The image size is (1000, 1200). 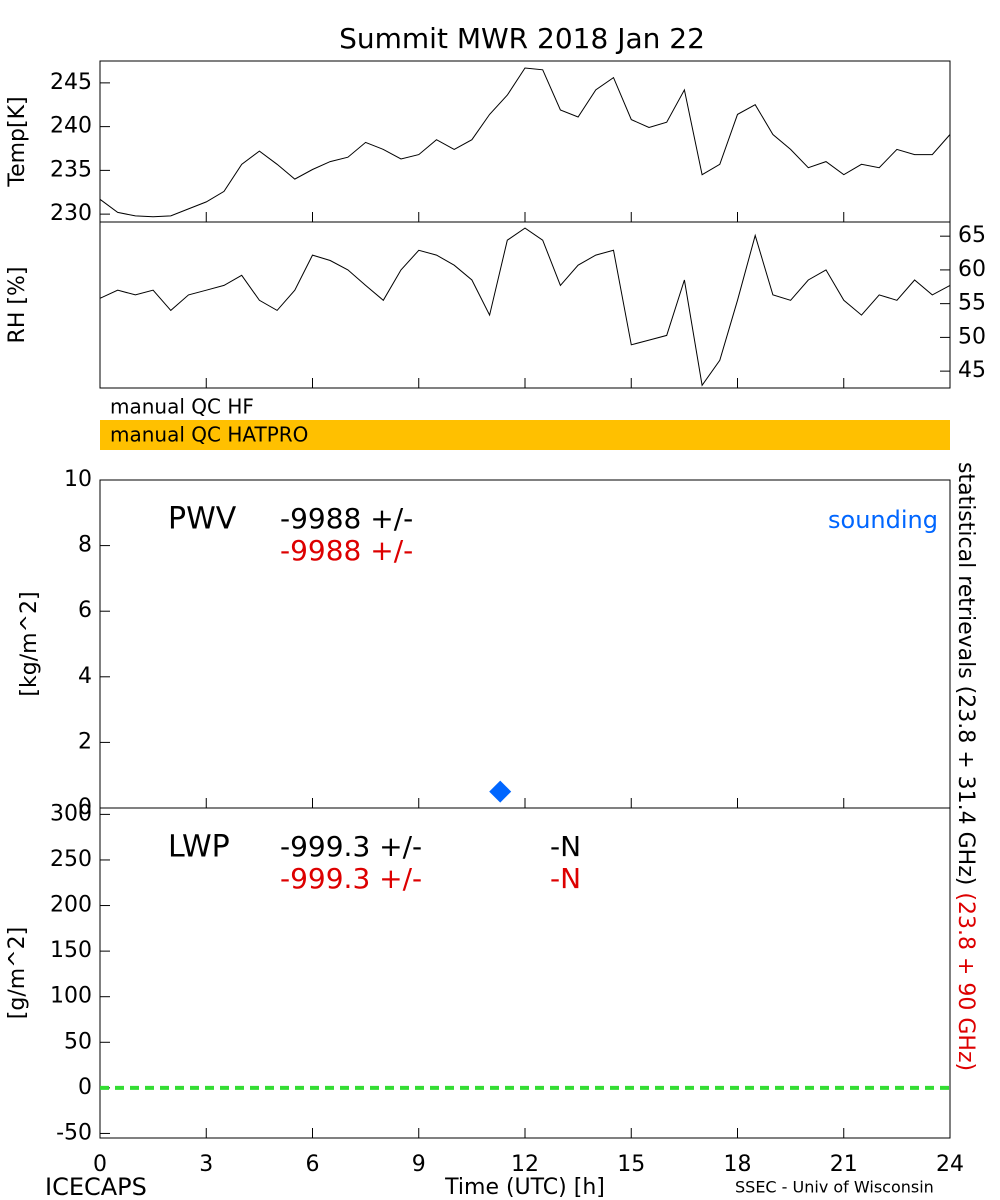 What do you see at coordinates (965, 673) in the screenshot?
I see `side-label-part: statistical retrievals (23.8 + 31.4 GHz)` at bounding box center [965, 673].